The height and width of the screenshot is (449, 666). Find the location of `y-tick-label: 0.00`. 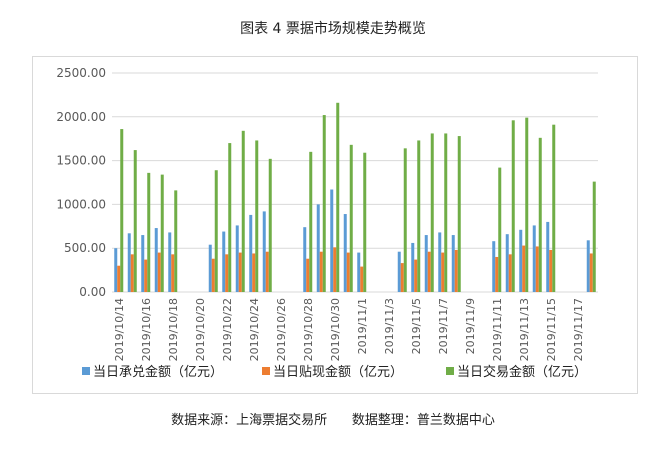

y-tick-label: 0.00 is located at coordinates (92, 292).